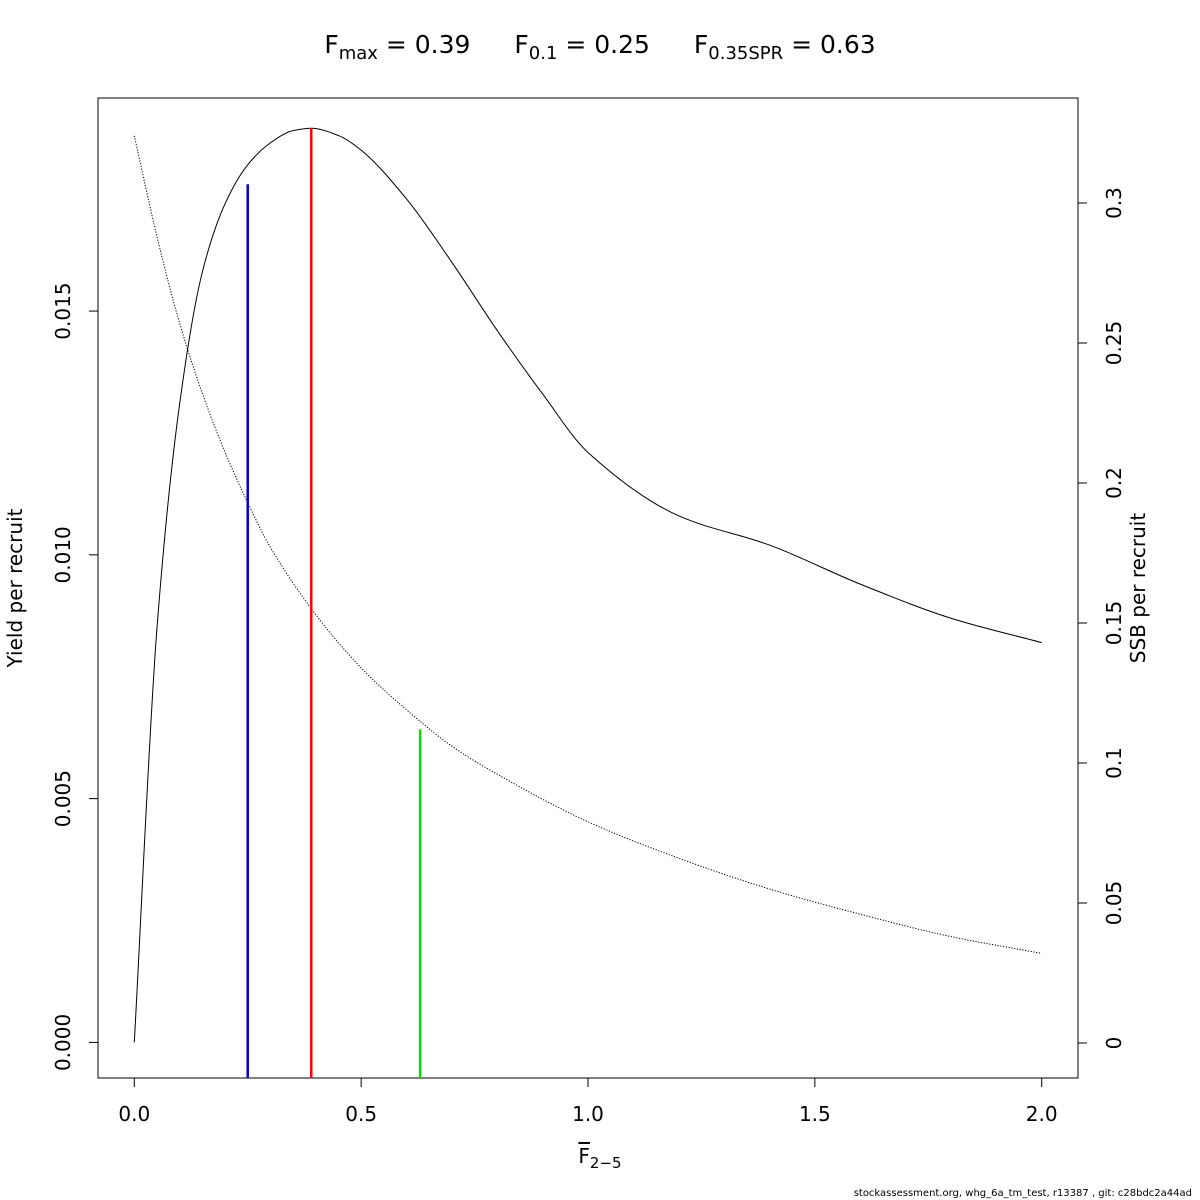 This screenshot has height=1200, width=1200. Describe the element at coordinates (588, 1114) in the screenshot. I see `x-tick-label: 1.0` at that location.